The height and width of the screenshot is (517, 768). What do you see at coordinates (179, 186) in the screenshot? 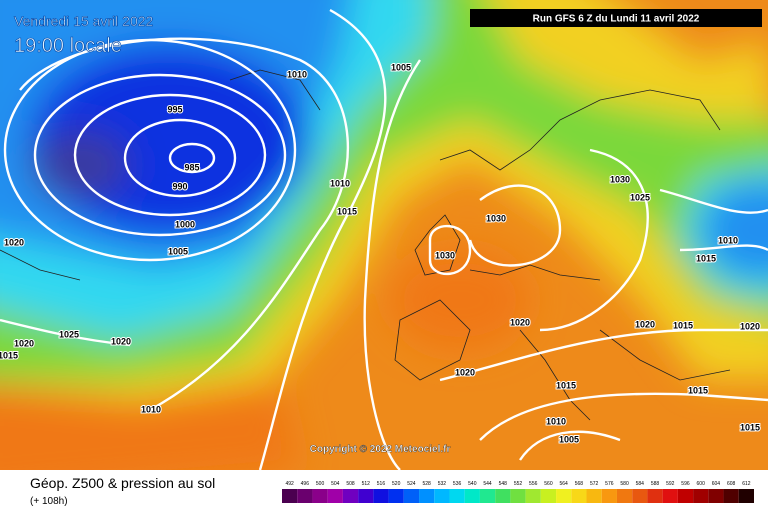
I see `isobar-label: 990` at bounding box center [179, 186].